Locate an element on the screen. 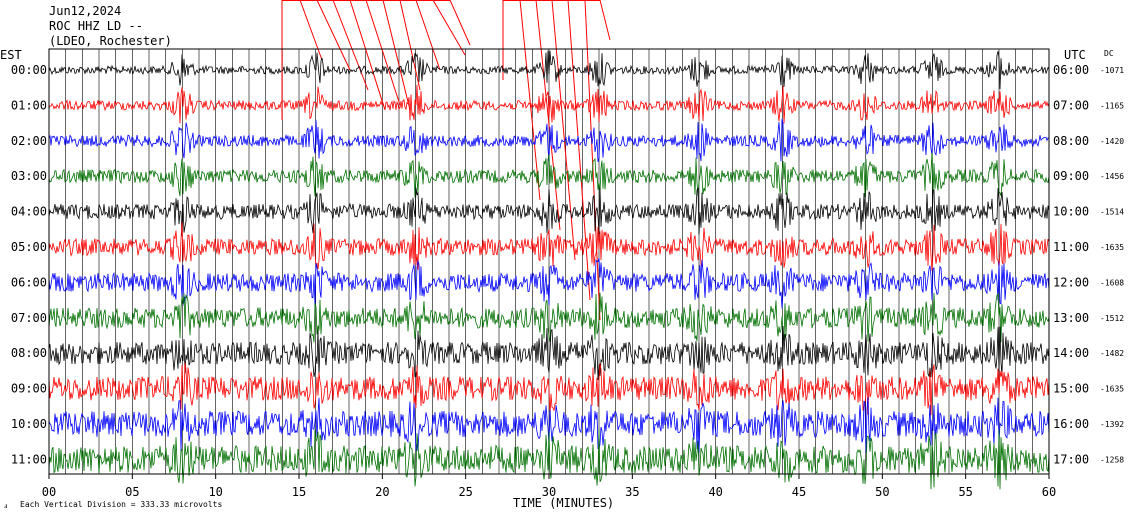  est-label: 06:00 is located at coordinates (29, 282).